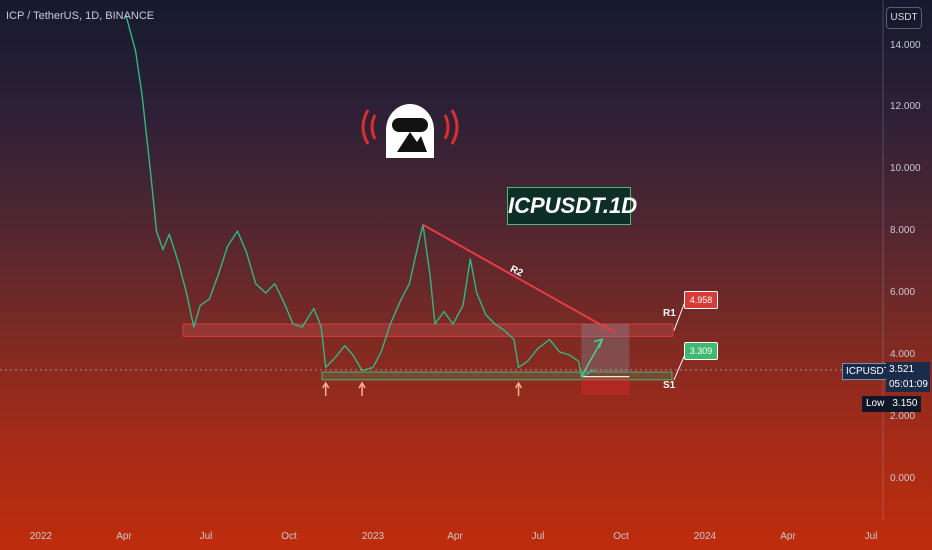 Image resolution: width=932 pixels, height=550 pixels. I want to click on s1-label: S1, so click(669, 385).